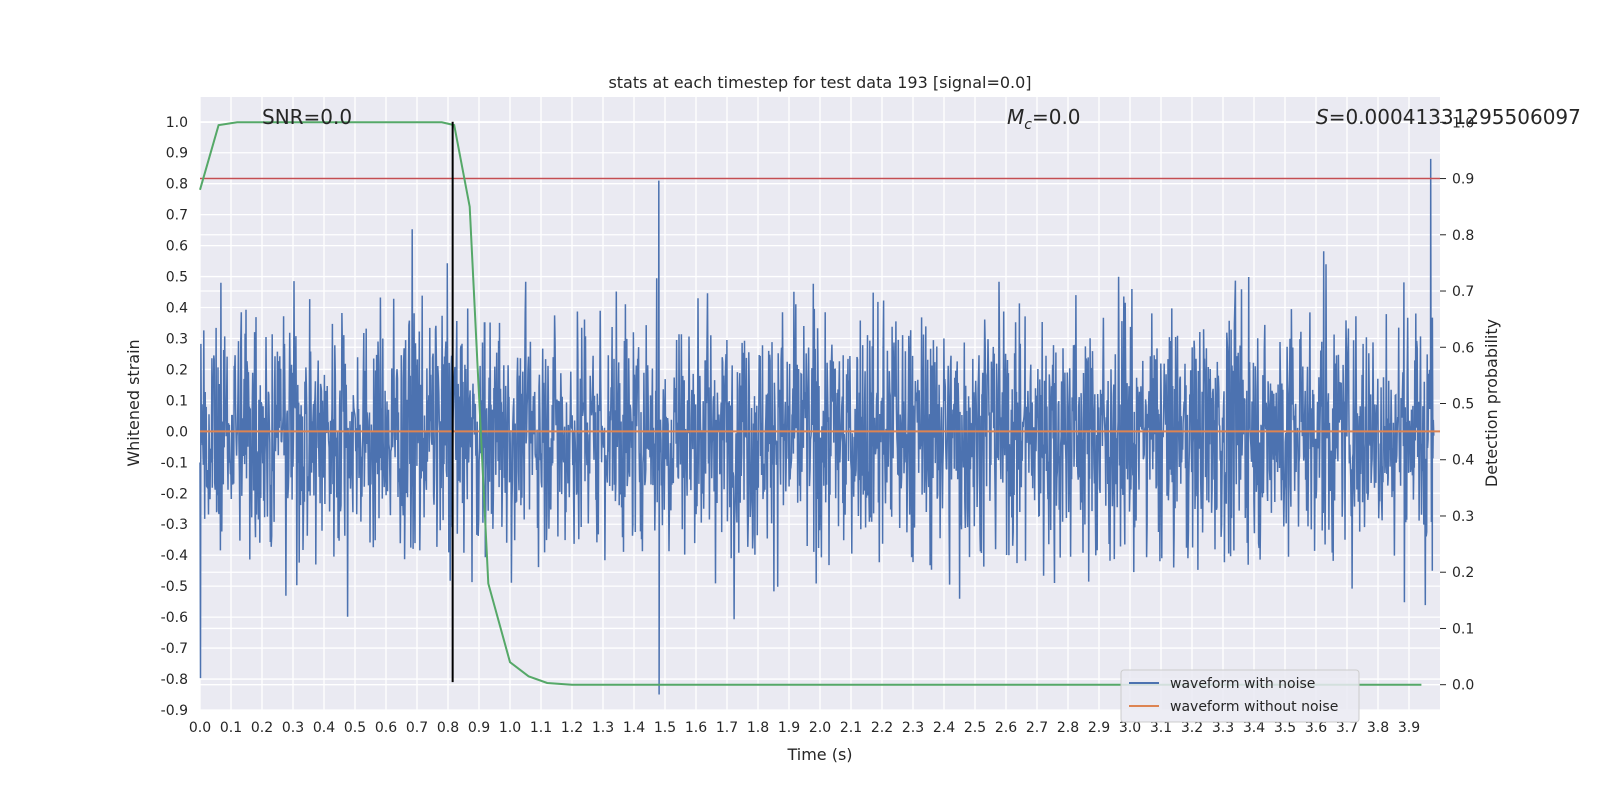 Image resolution: width=1600 pixels, height=800 pixels. Describe the element at coordinates (696, 728) in the screenshot. I see `x-tick-label: 1.6` at that location.